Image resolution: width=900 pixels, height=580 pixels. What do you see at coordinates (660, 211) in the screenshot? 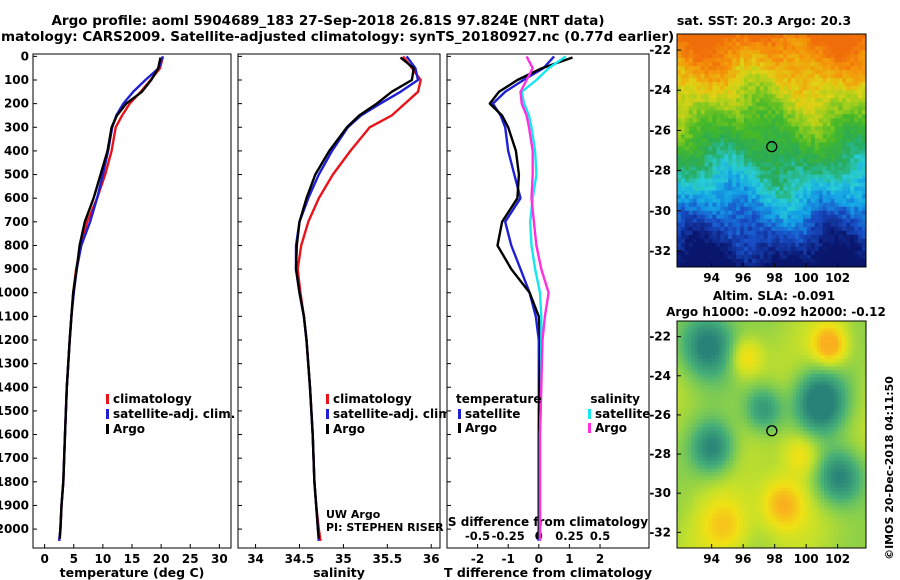
I see `y-tick-label: -30` at bounding box center [660, 211].